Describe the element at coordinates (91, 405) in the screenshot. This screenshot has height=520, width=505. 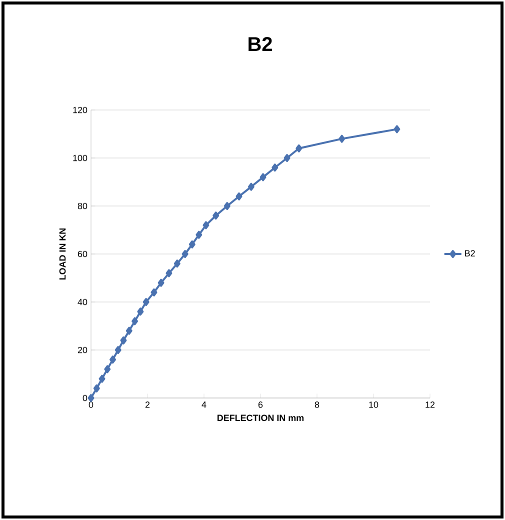
I see `x-tick-label: 0` at that location.